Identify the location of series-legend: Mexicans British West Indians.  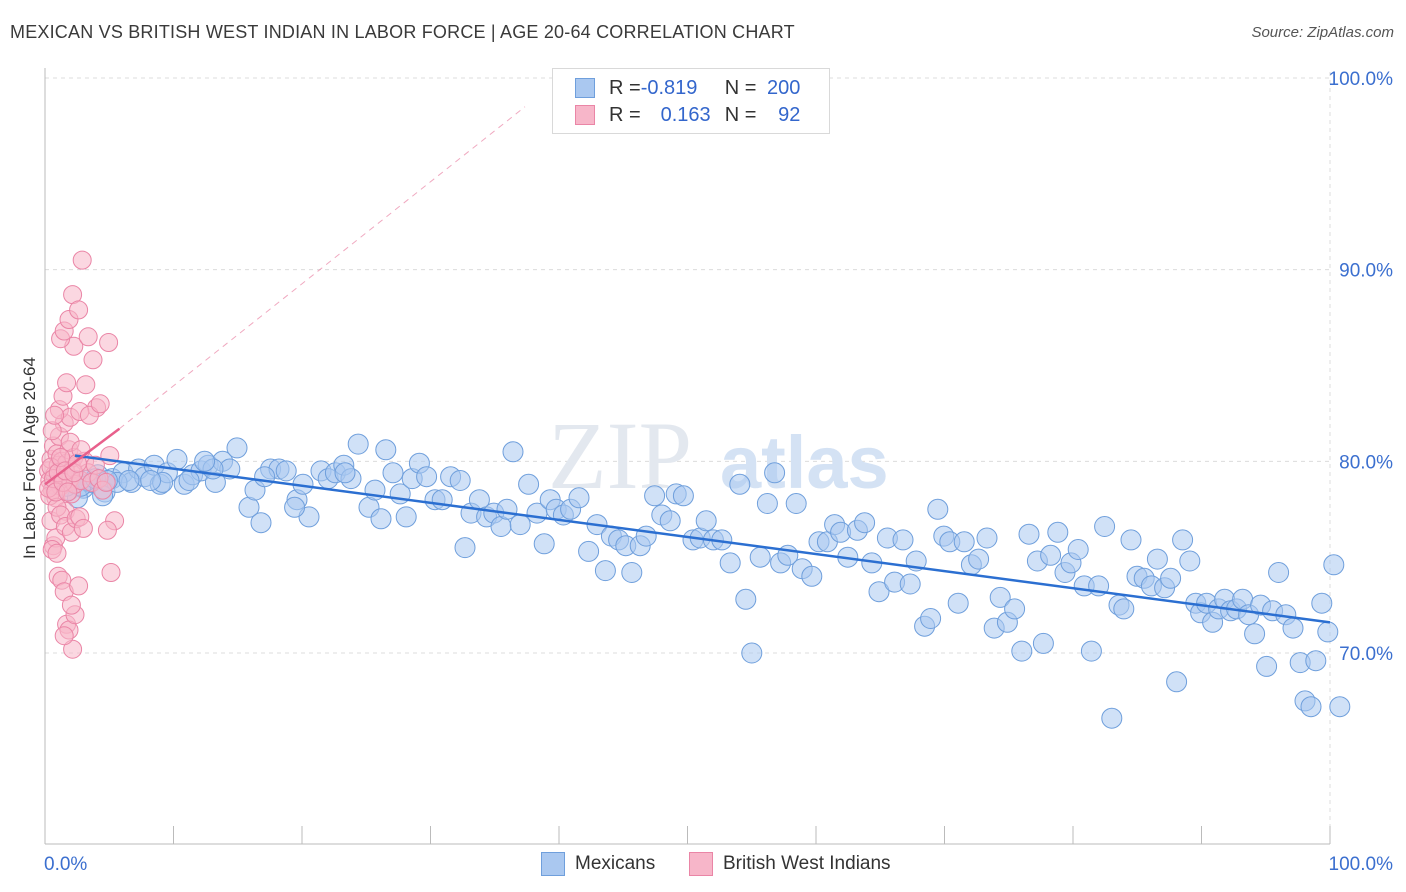
(703, 865).